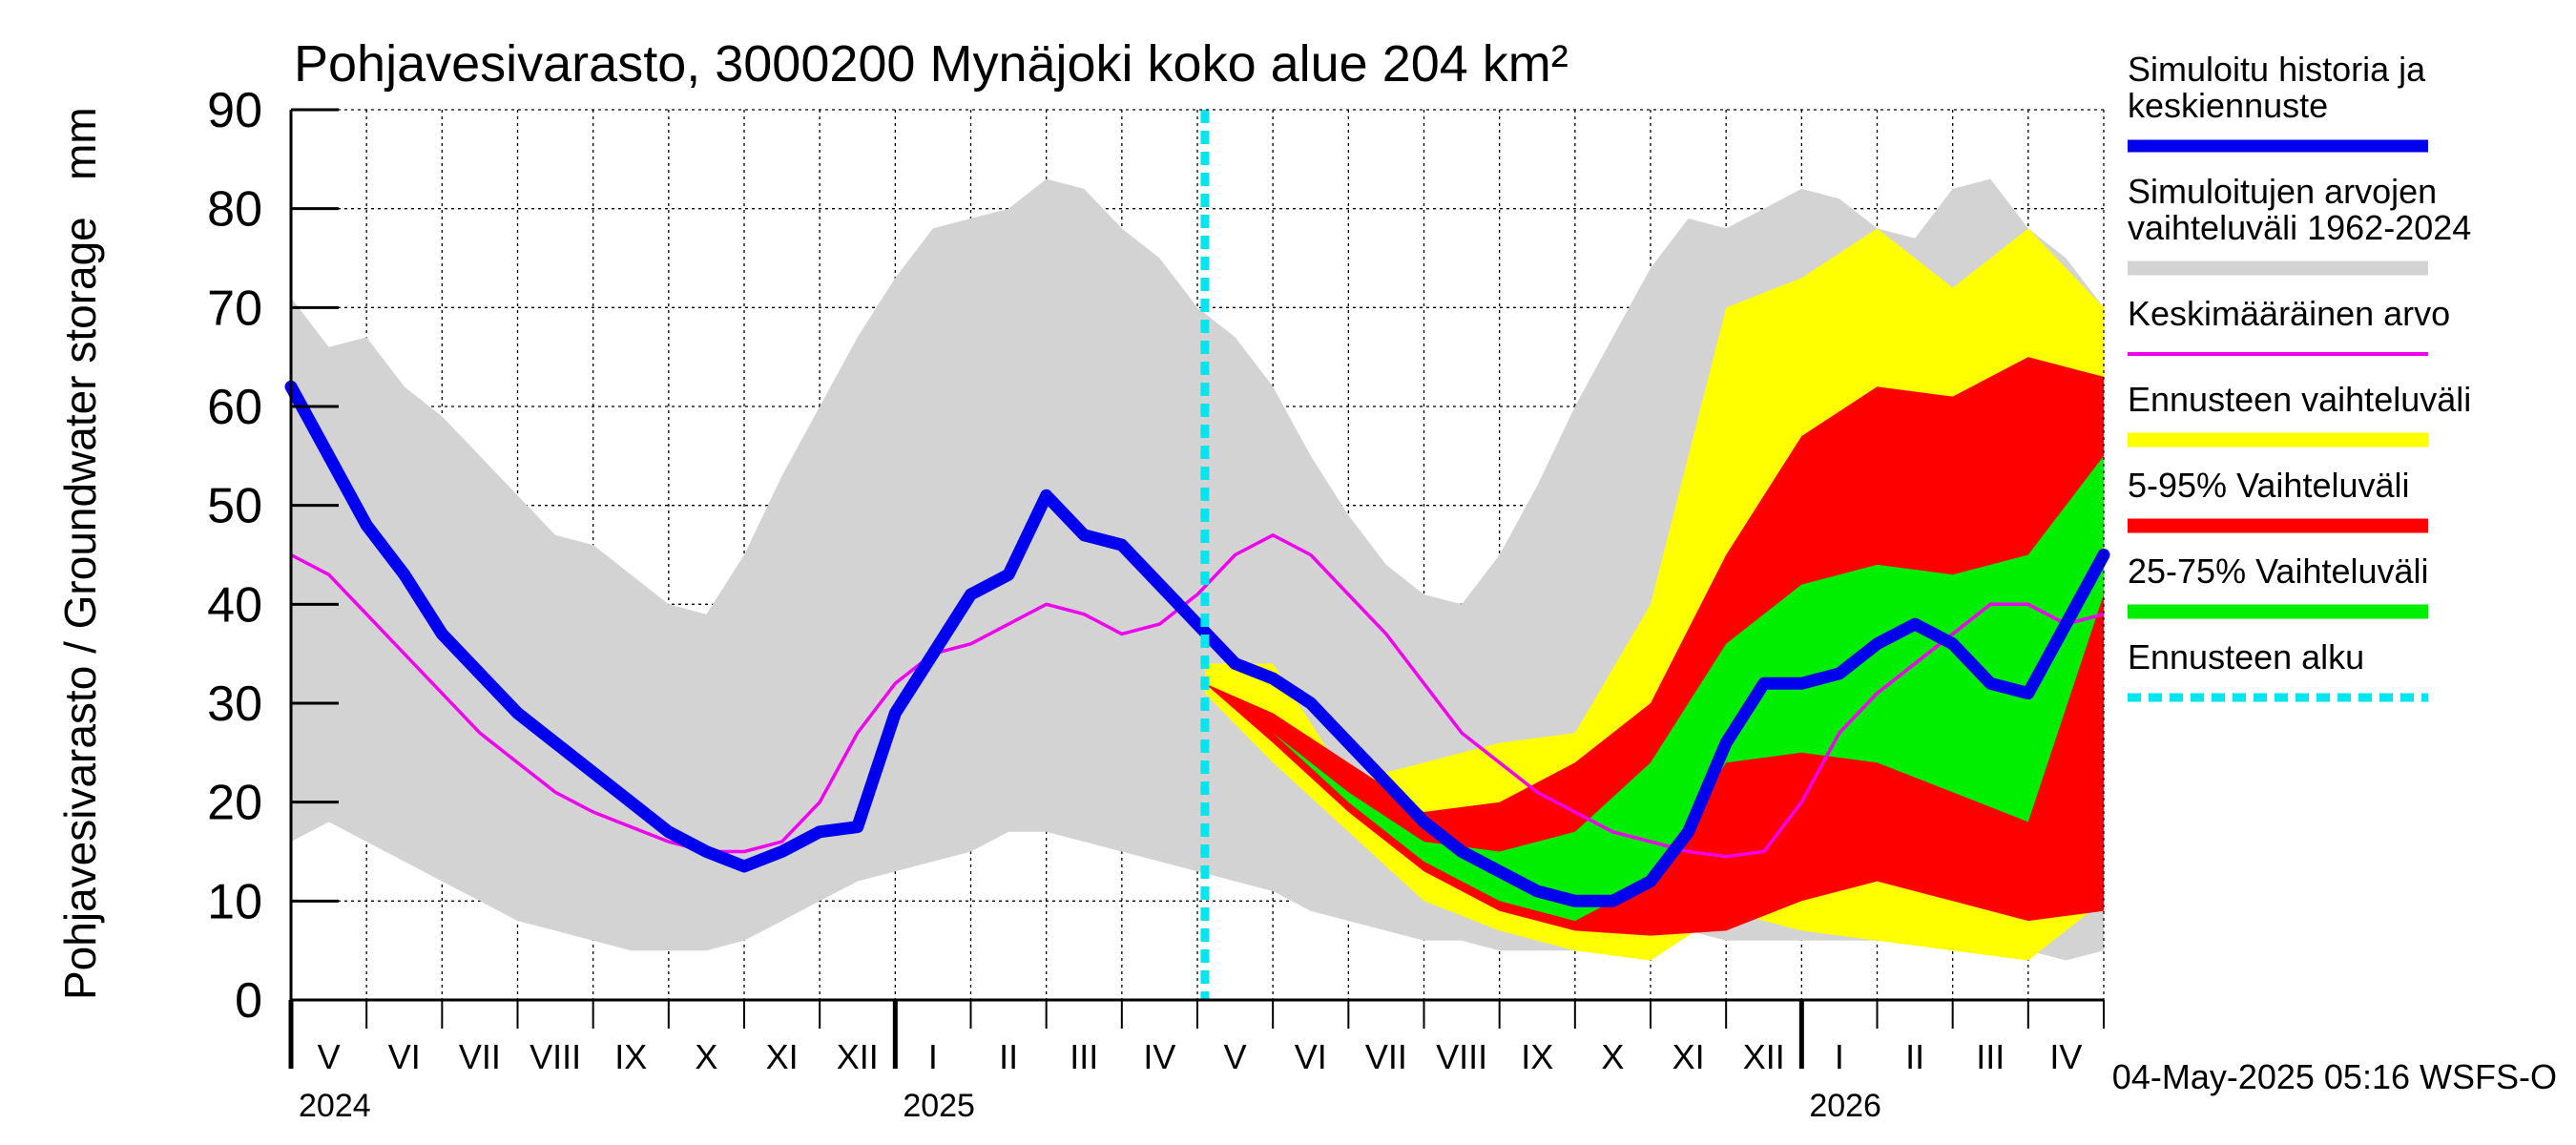 This screenshot has height=1145, width=2576. What do you see at coordinates (939, 1106) in the screenshot?
I see `year-label: 2025` at bounding box center [939, 1106].